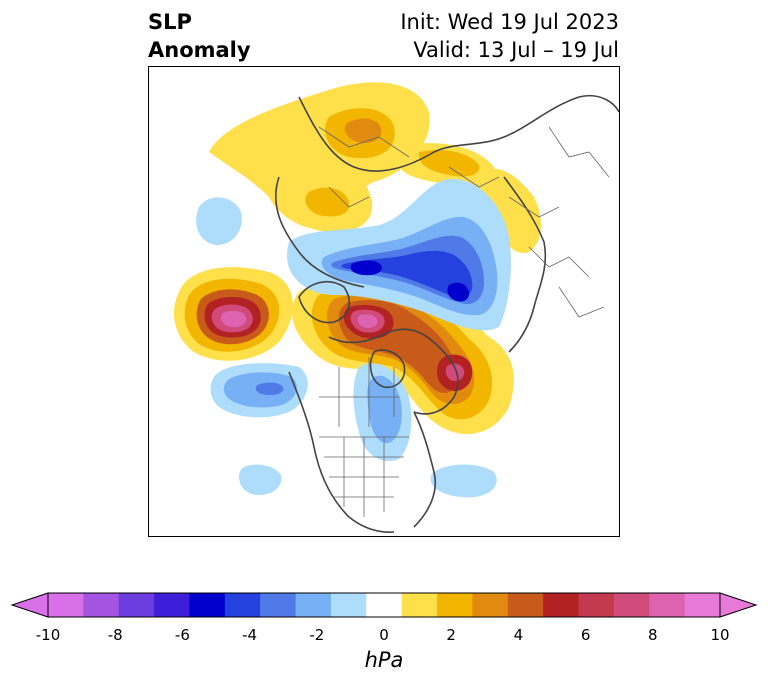 The image size is (768, 686). I want to click on colorbar-tick-labels: -10 -8 -6 -4 -2 0 2 4 6 8 10, so click(384, 636).